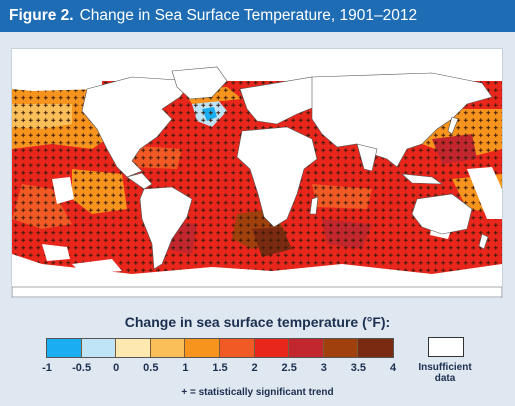  What do you see at coordinates (41, 15) in the screenshot?
I see `figure-label: Figure 2.` at bounding box center [41, 15].